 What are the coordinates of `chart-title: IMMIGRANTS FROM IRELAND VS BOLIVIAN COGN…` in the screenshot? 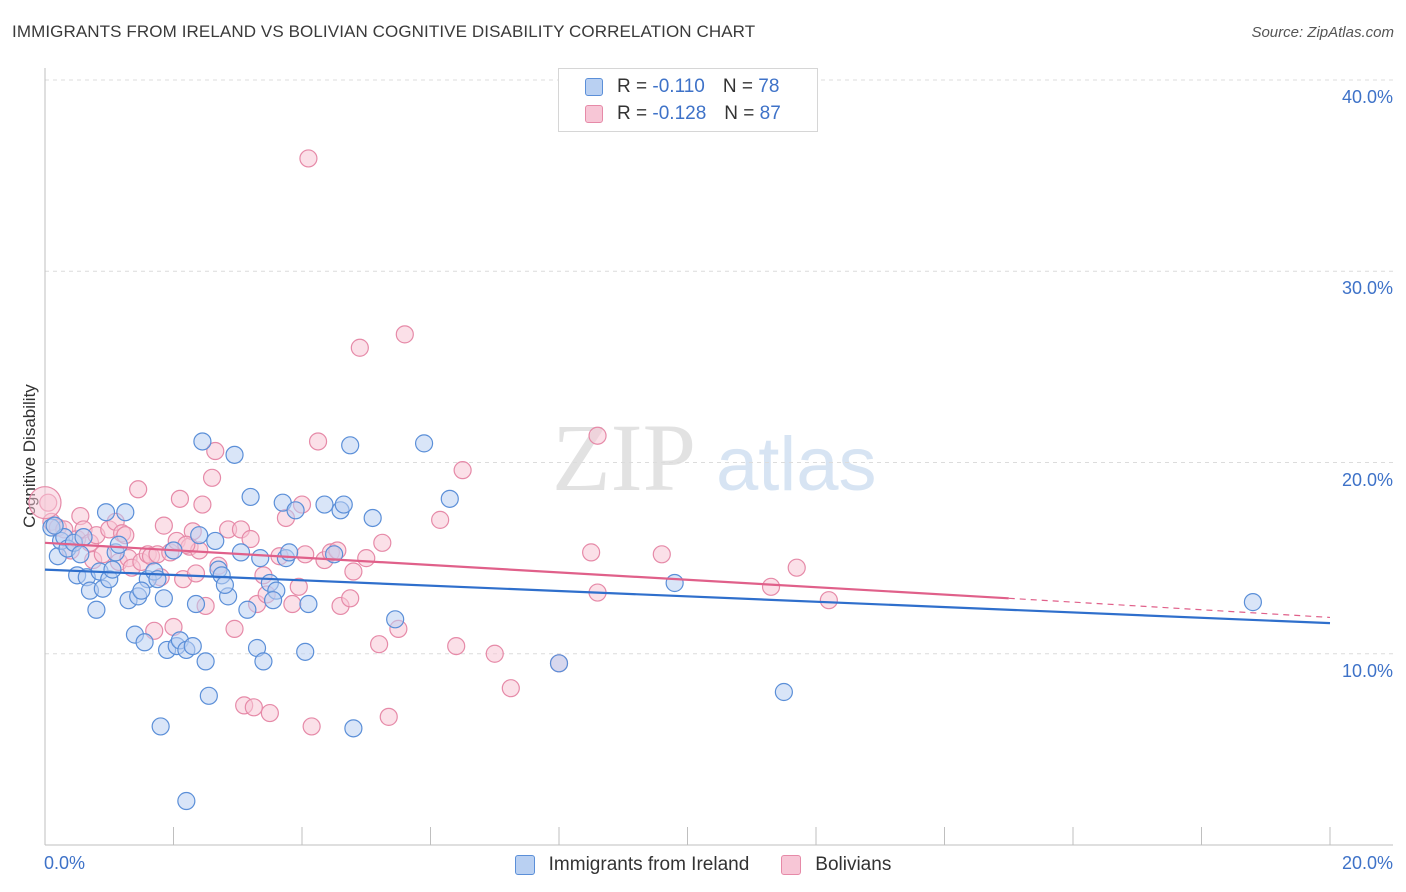 It's located at (384, 31).